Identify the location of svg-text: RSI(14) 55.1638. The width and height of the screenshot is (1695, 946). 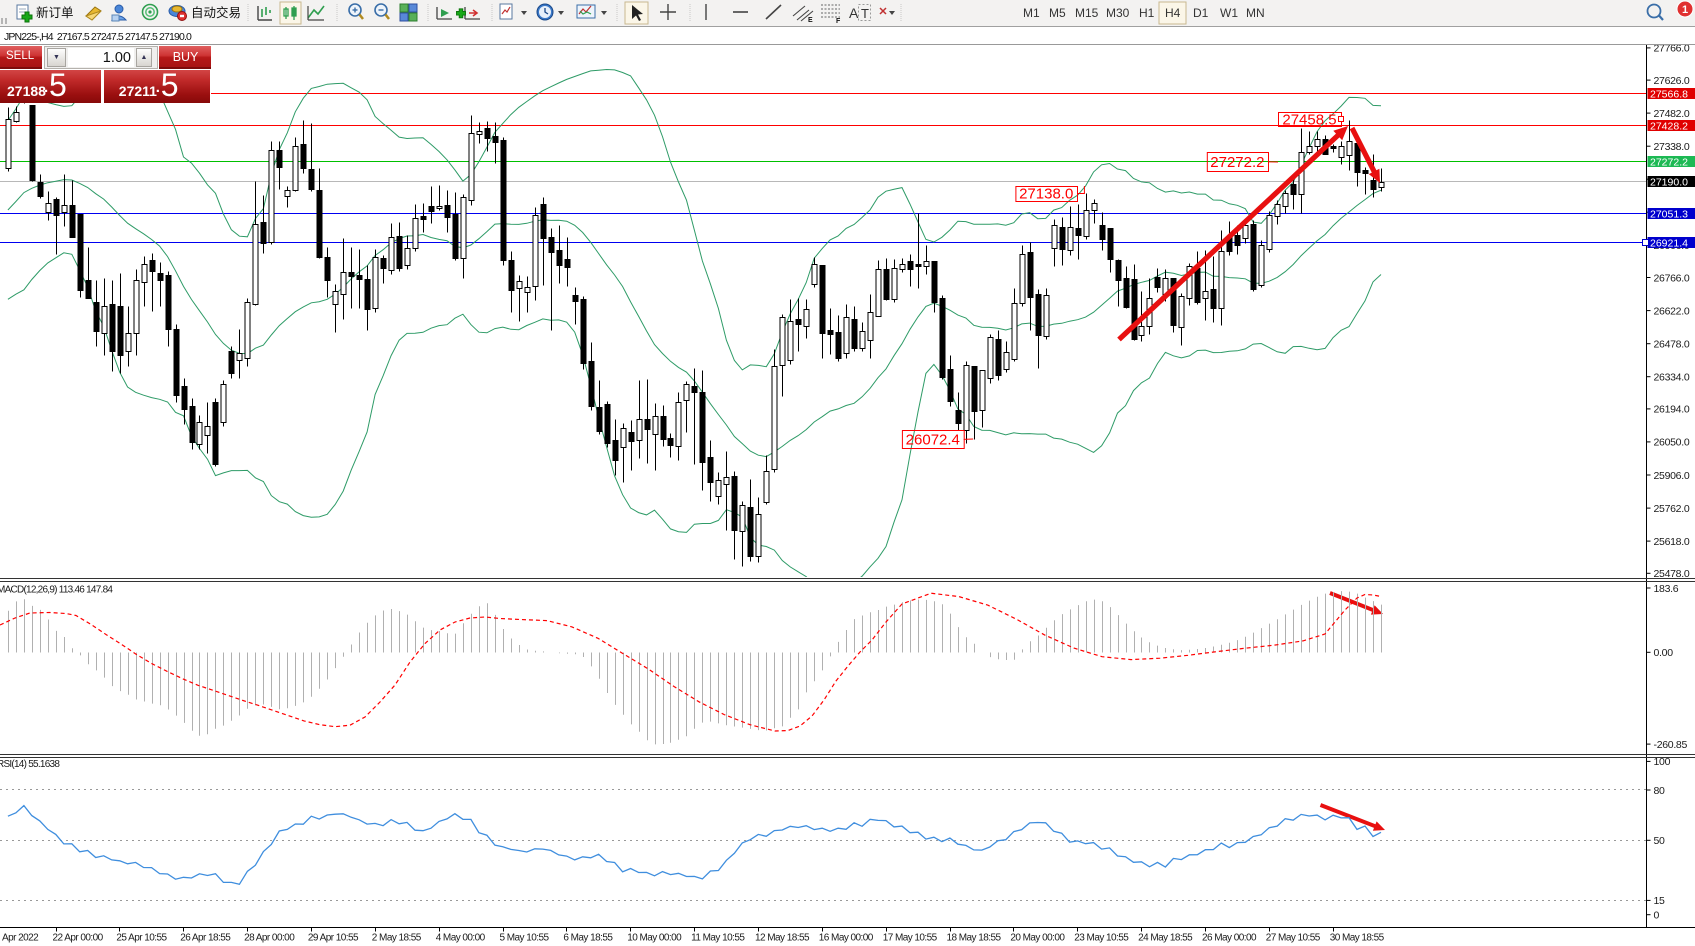
(30, 764).